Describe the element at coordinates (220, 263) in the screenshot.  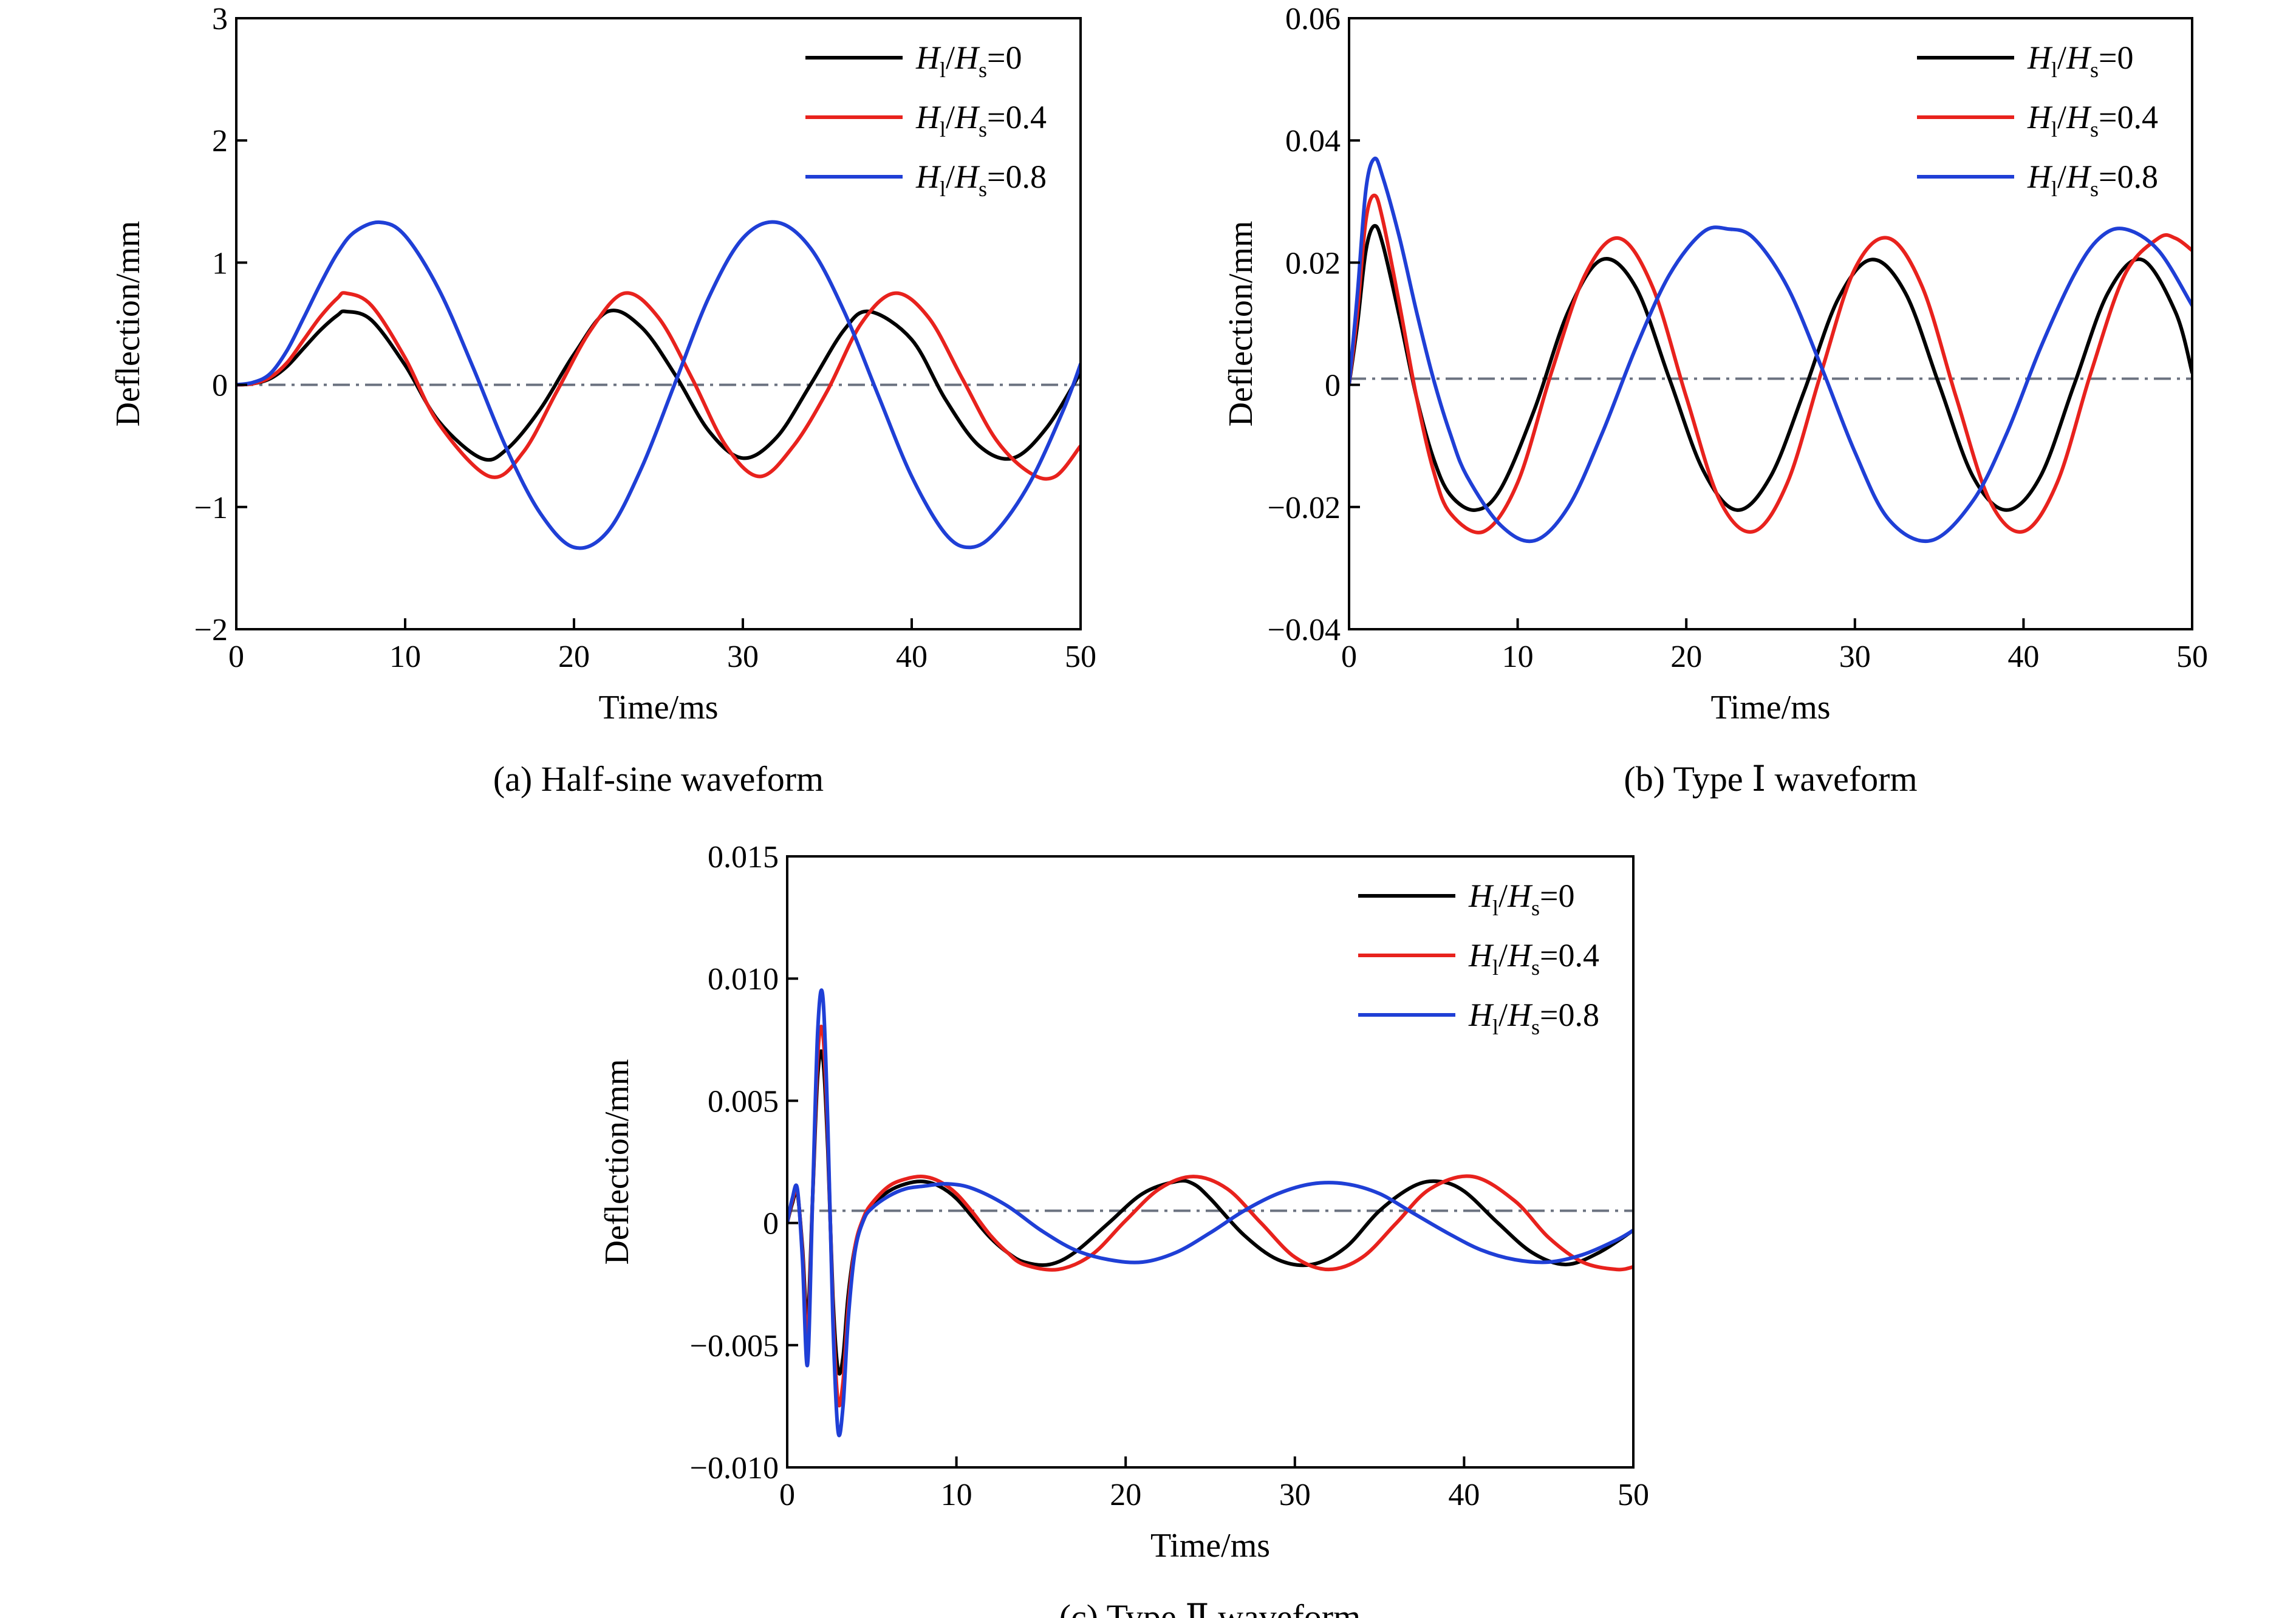
I see `y-tick-label: 1` at that location.